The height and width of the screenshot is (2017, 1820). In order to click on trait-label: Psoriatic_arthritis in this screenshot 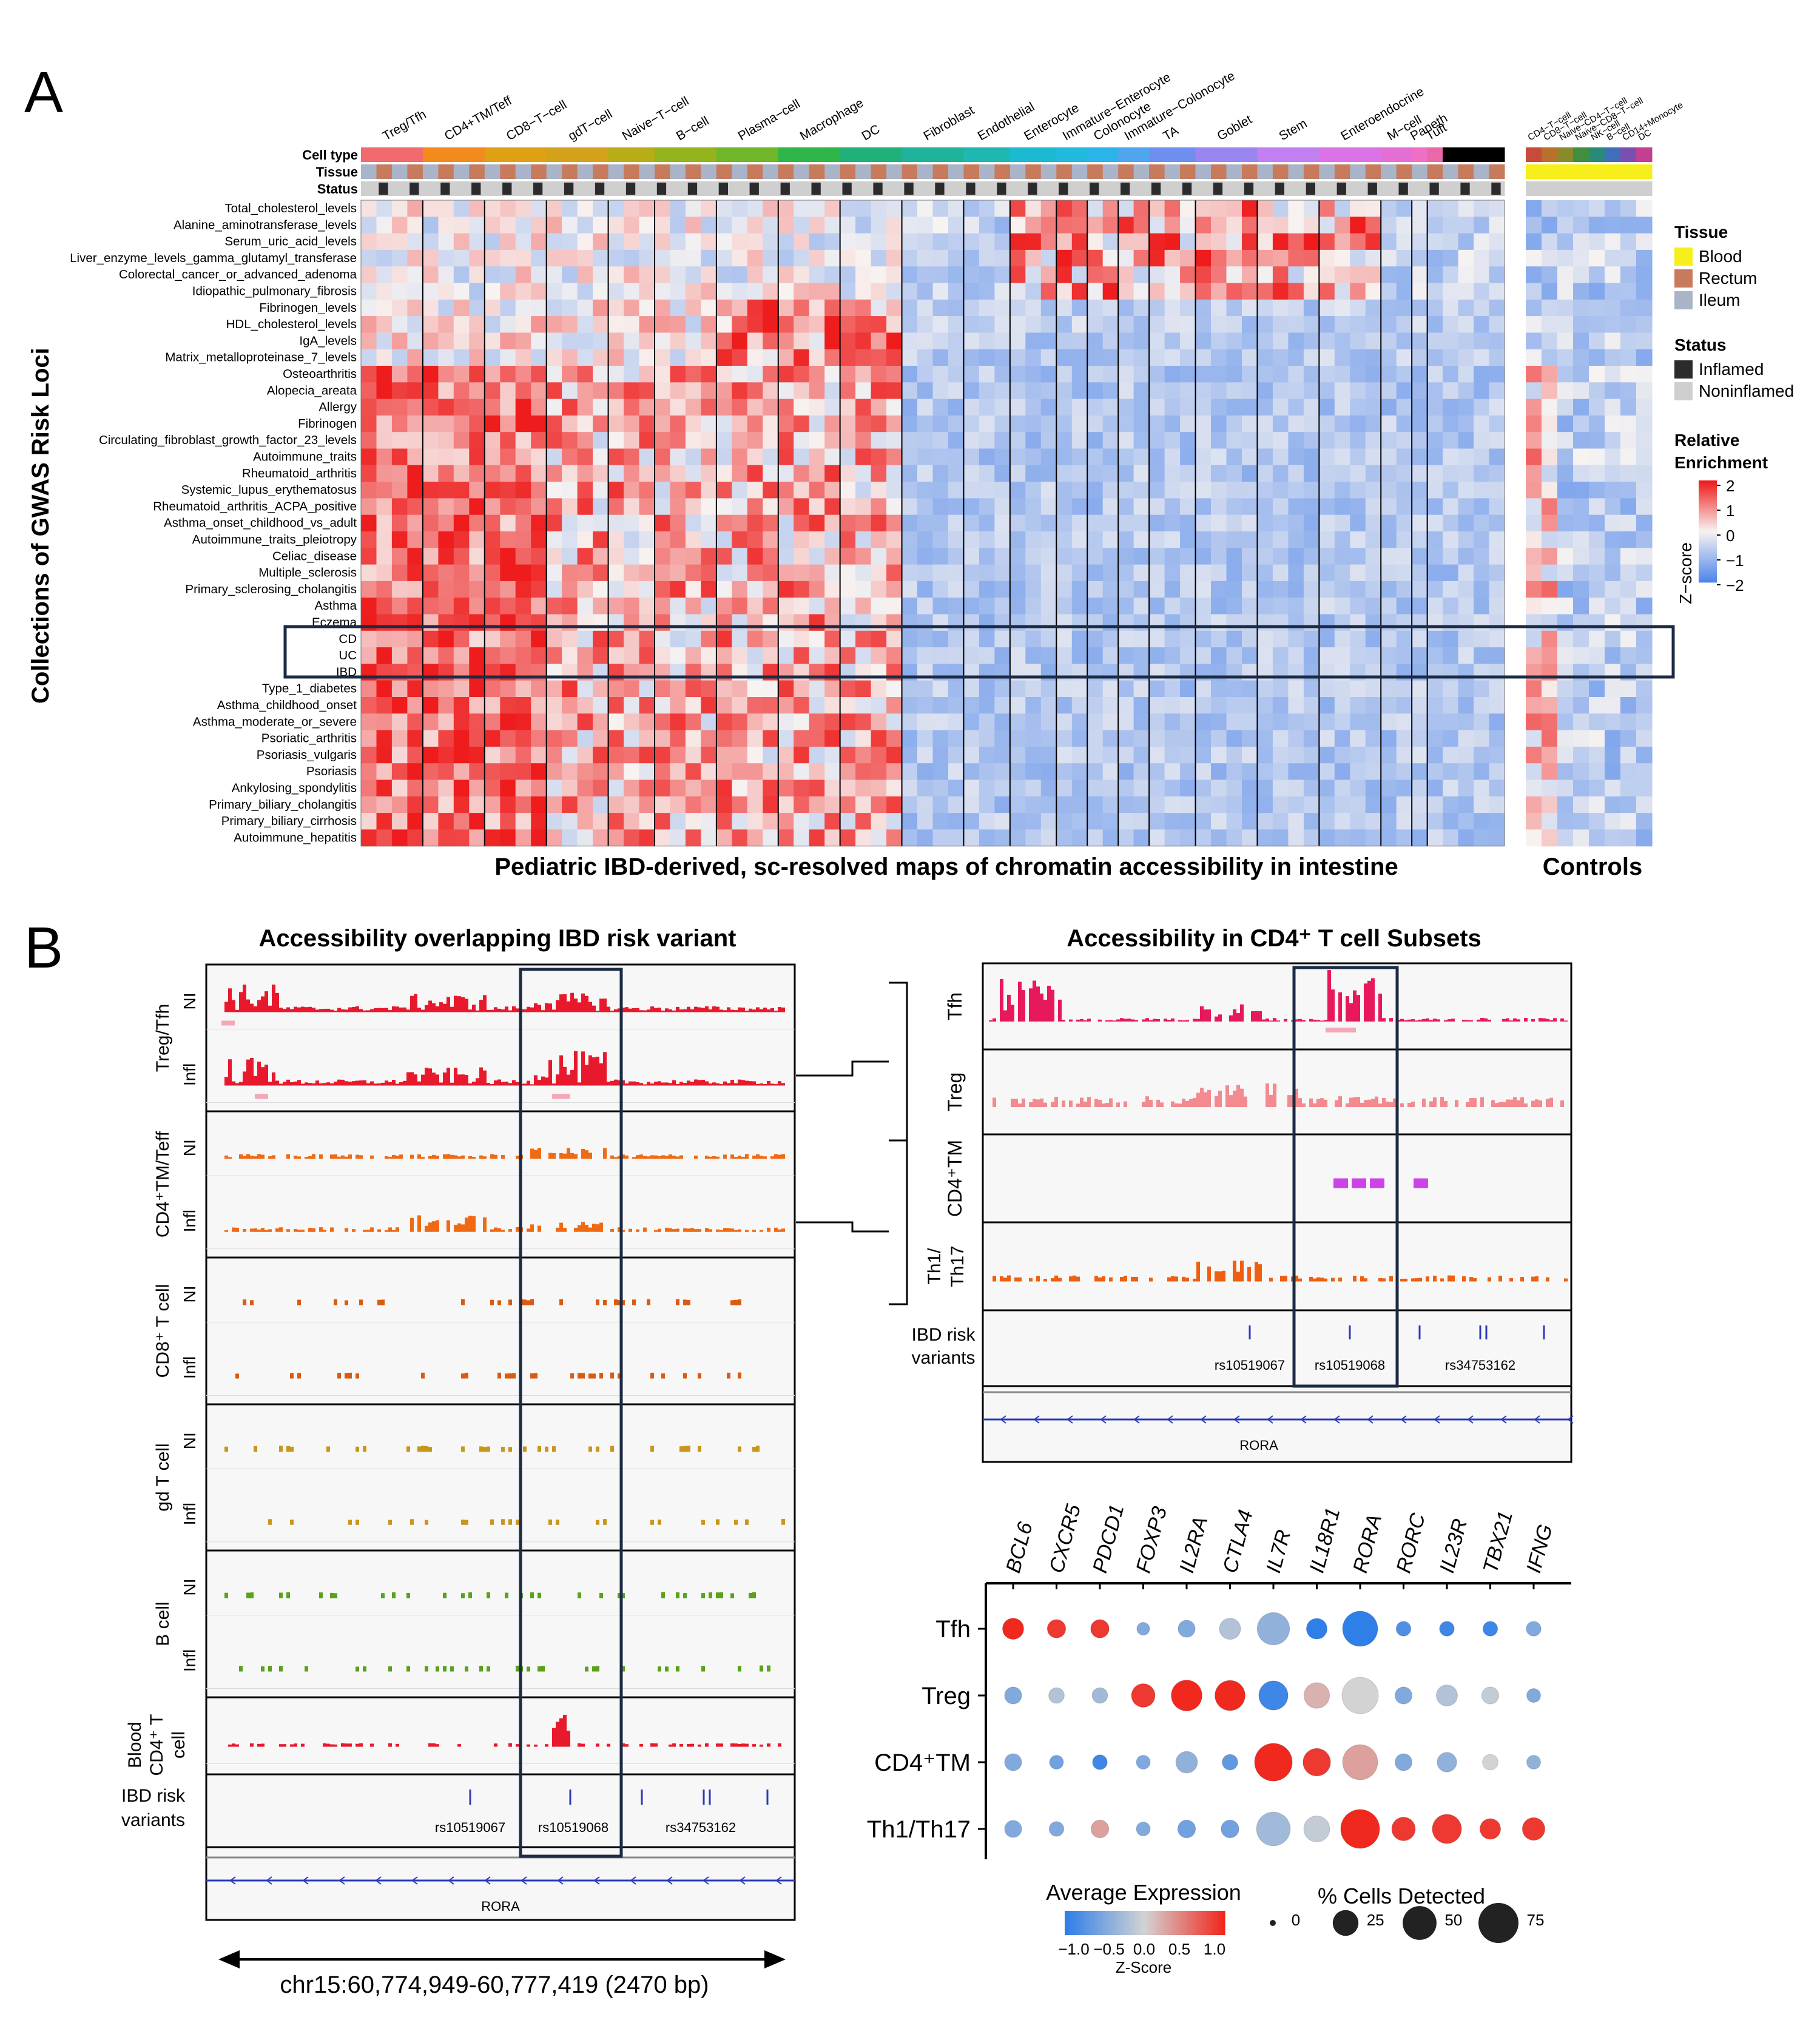, I will do `click(309, 739)`.